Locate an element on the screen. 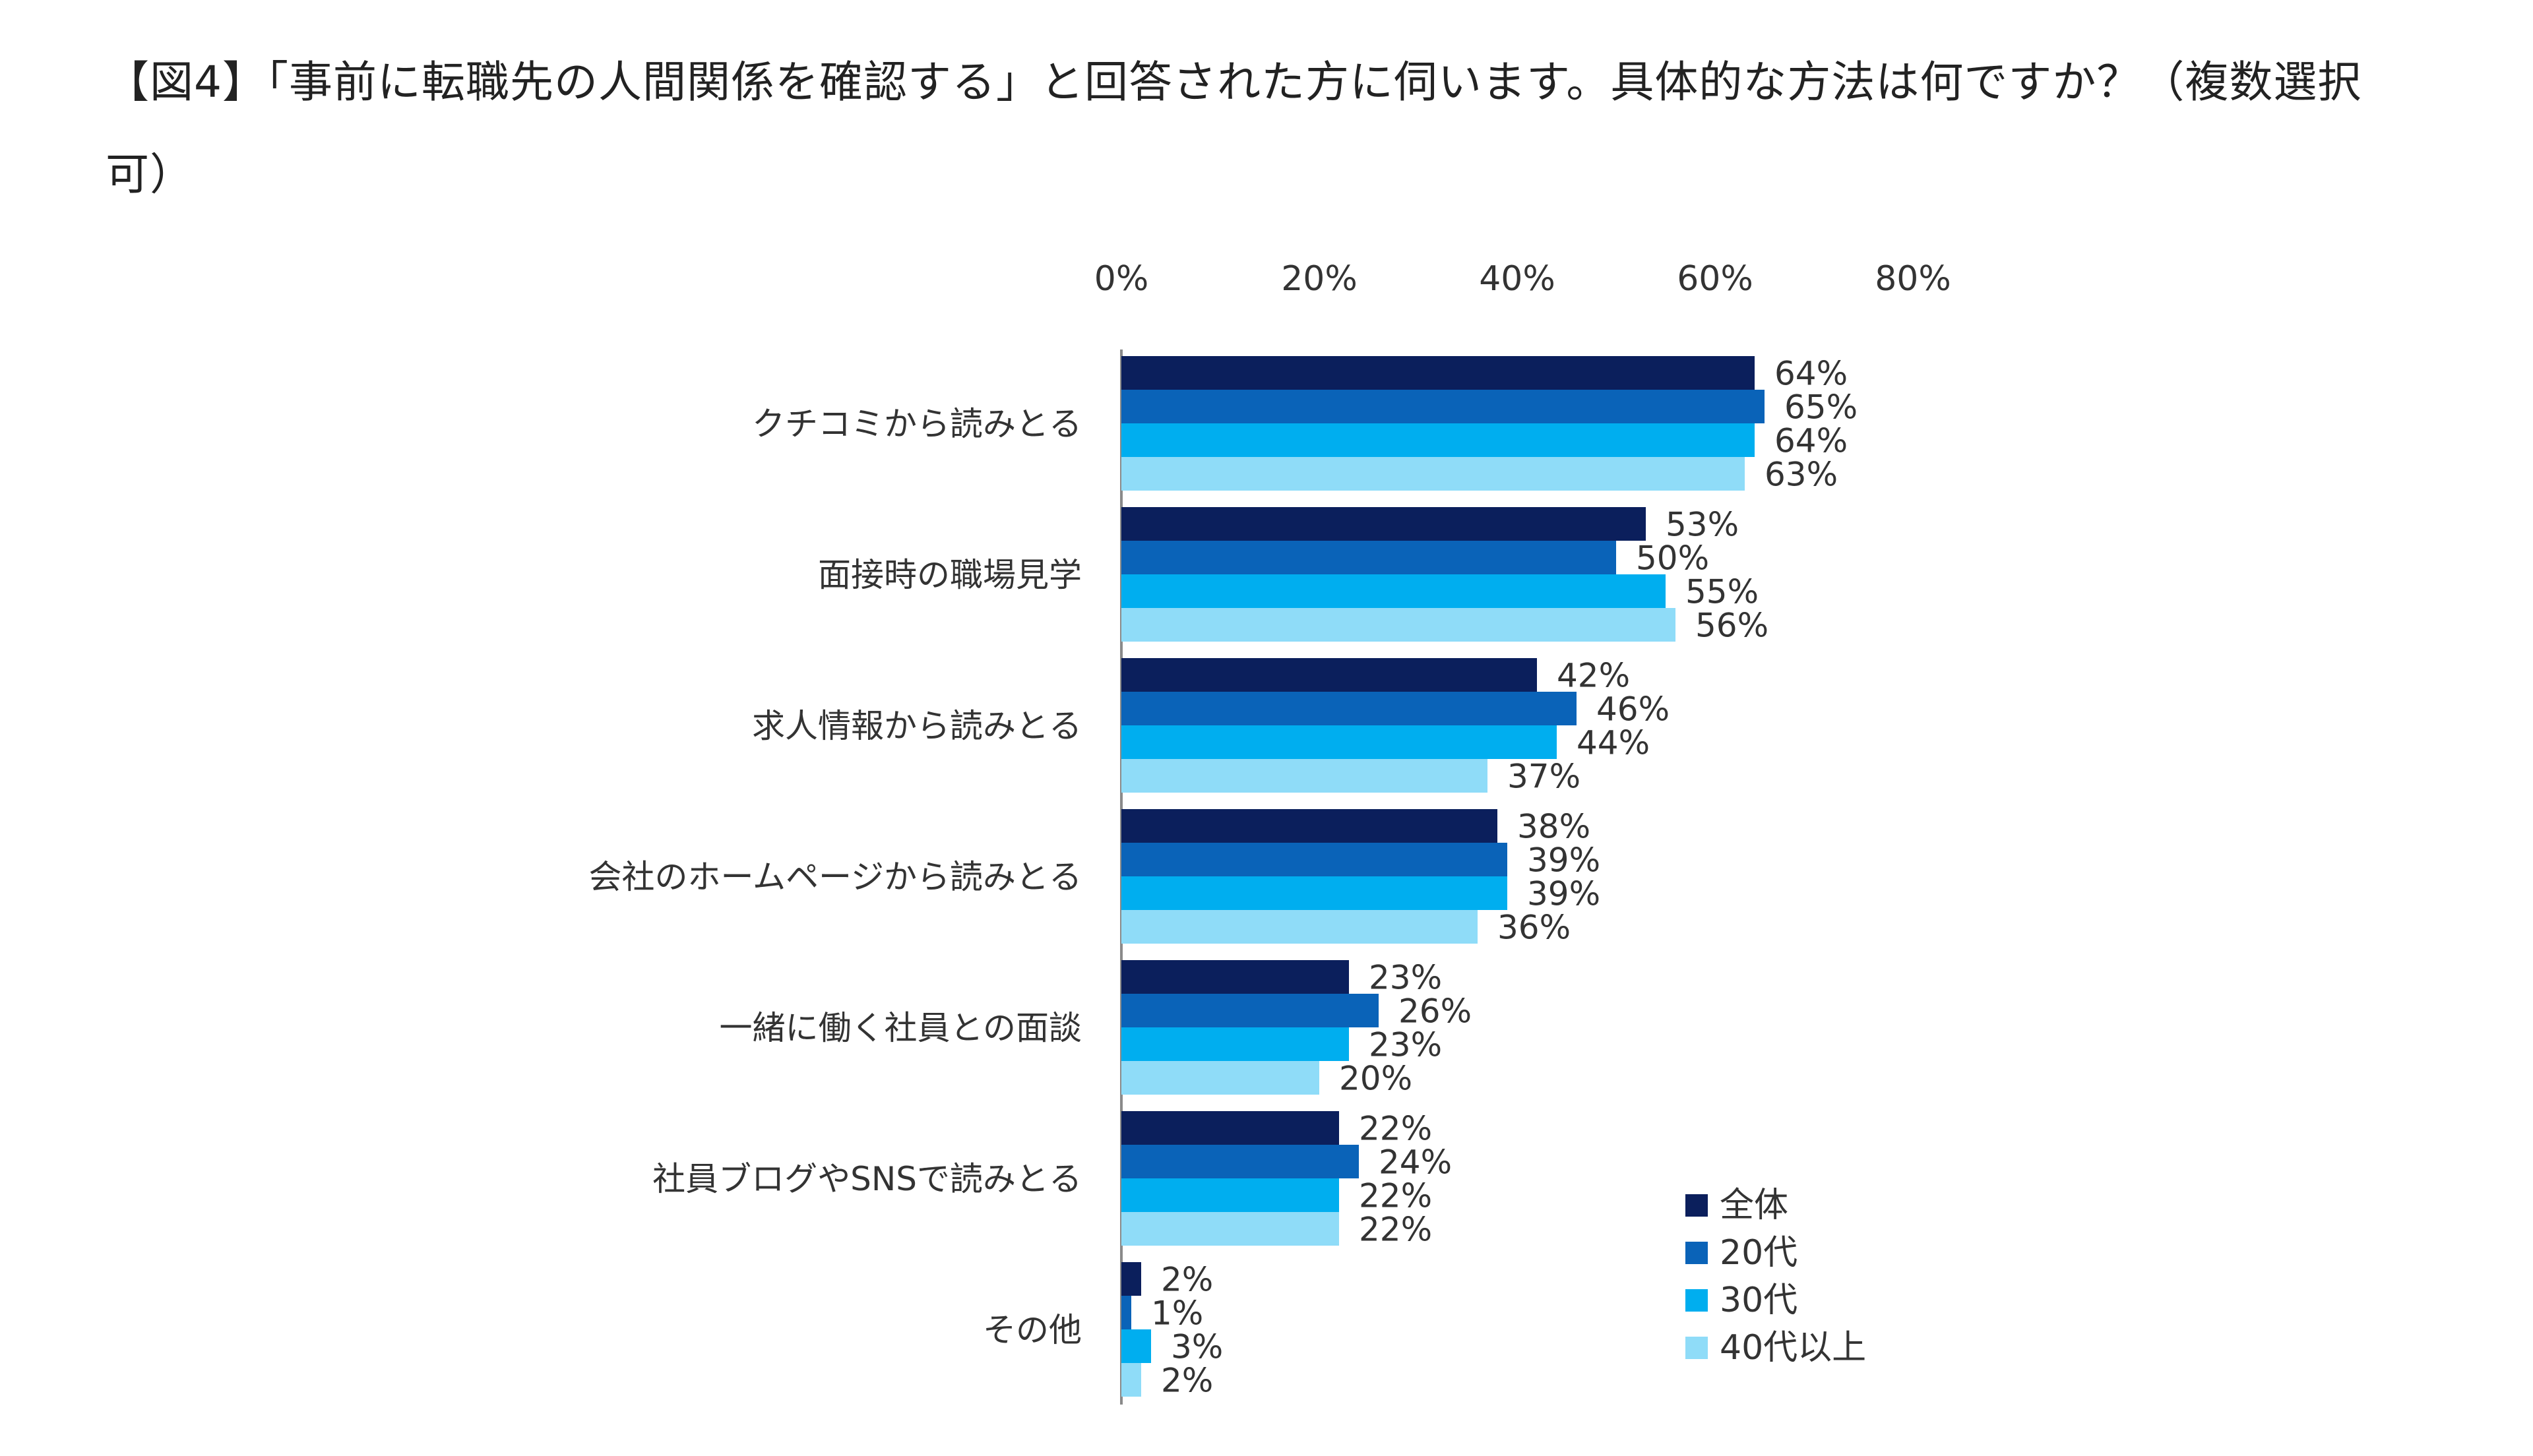 Image resolution: width=2533 pixels, height=1456 pixels. x-tick-label: 20% is located at coordinates (1319, 279).